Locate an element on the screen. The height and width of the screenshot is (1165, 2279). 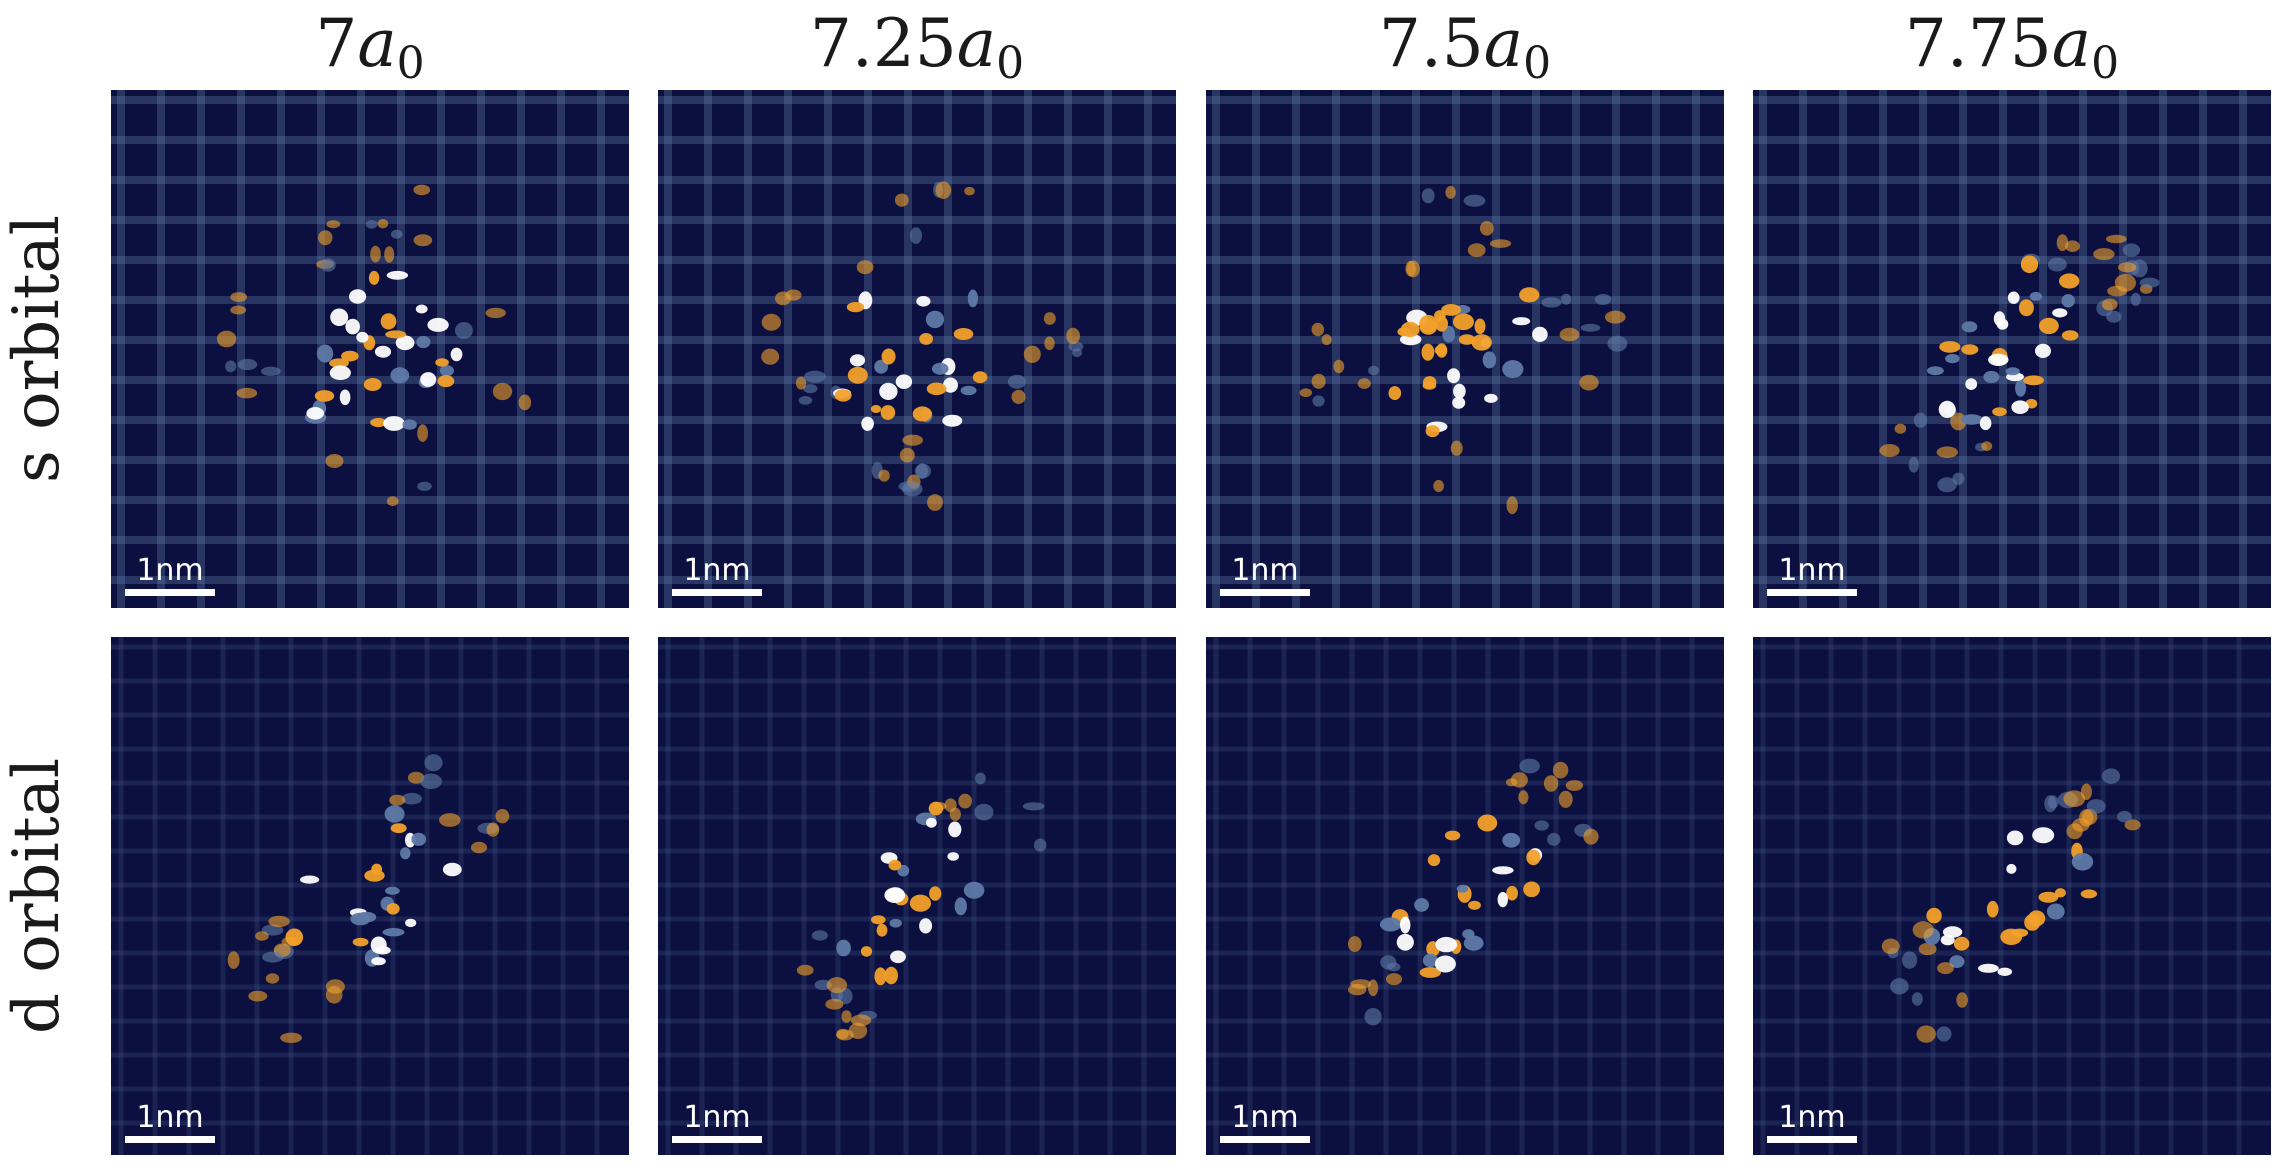
panel-s-orbital-7-75a0: 1nm is located at coordinates (2012, 349).